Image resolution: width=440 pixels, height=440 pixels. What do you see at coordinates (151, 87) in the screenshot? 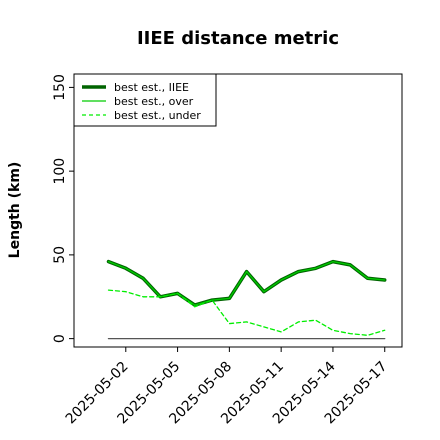
I see `legend-label-0: best est., IIEE` at bounding box center [151, 87].